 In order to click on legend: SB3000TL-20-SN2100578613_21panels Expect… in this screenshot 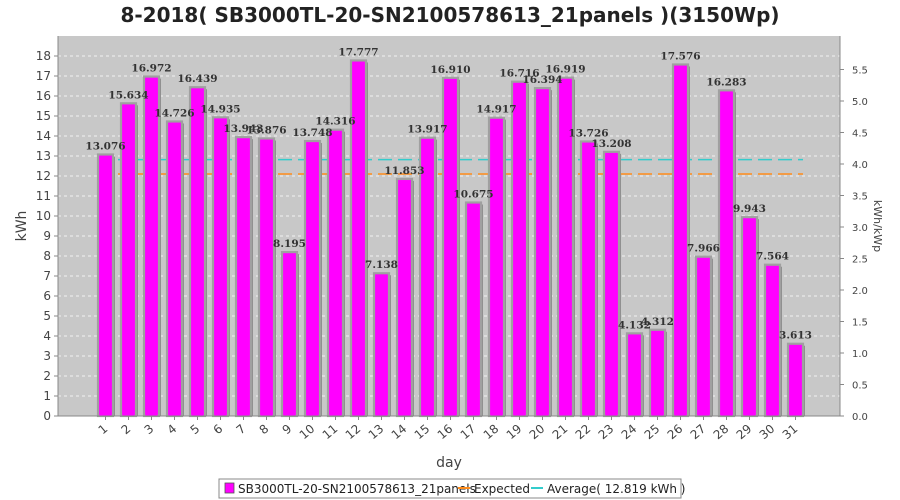, I will do `click(452, 488)`.